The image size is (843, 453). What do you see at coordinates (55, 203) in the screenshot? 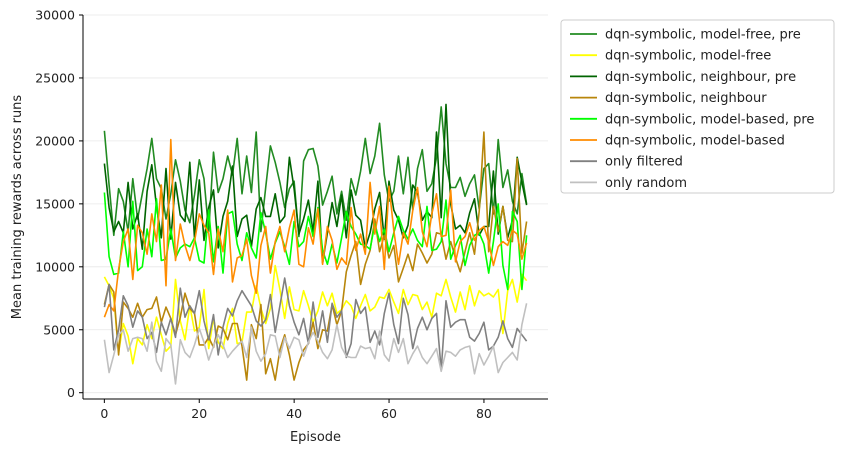
I see `y-tick-label: 15000` at bounding box center [55, 203].